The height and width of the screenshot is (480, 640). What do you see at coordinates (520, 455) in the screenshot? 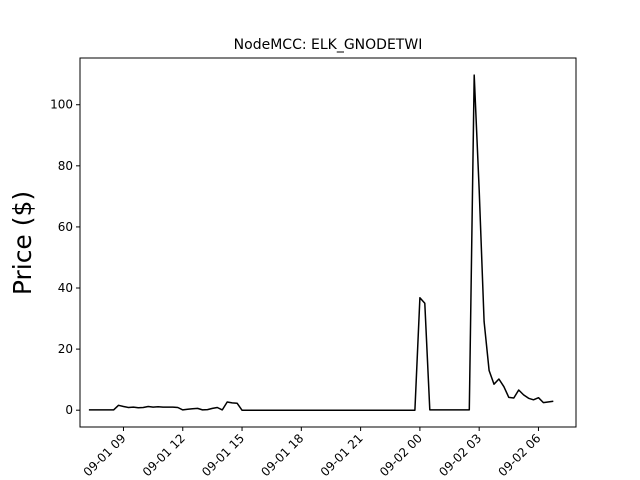
I see `x-tick-label: 09-02 06` at bounding box center [520, 455].